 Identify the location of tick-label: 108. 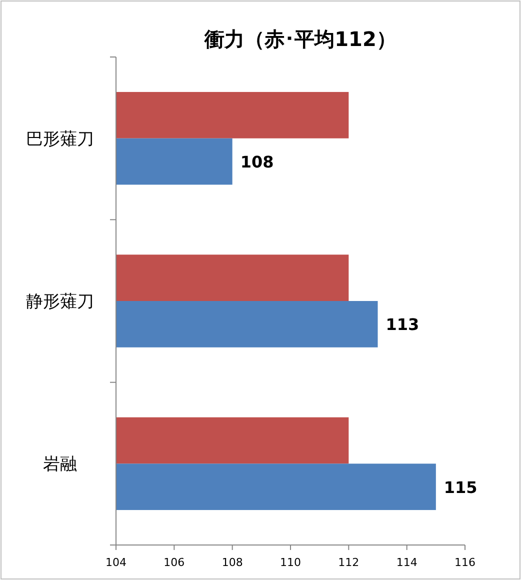
(232, 562).